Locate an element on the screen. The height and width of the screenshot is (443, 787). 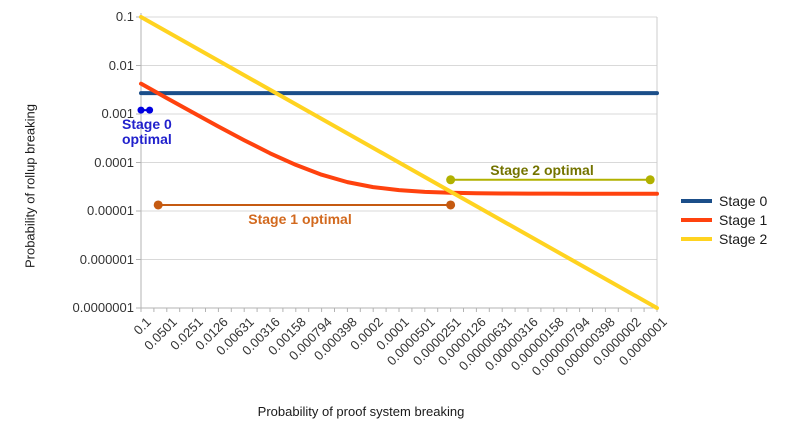
legend-swatch-stage0 is located at coordinates (696, 200).